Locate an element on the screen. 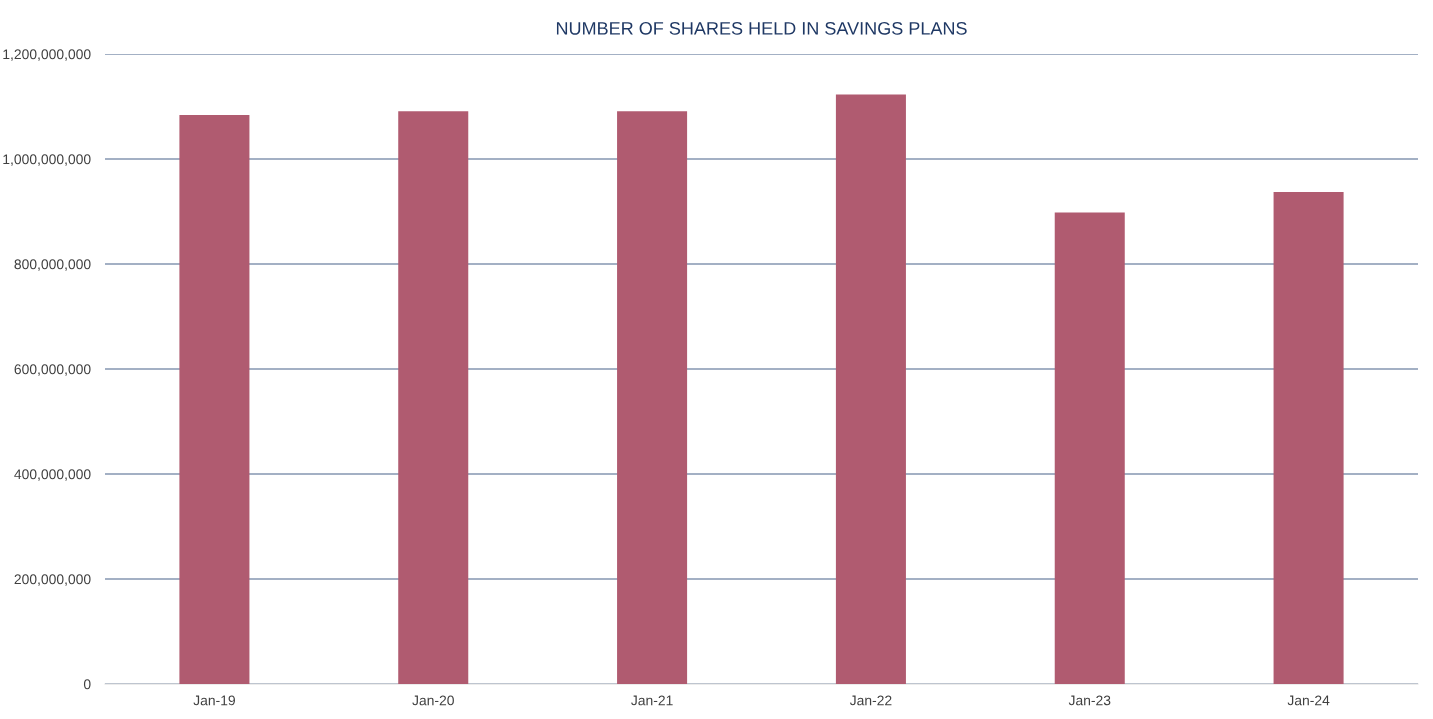  x-tick-label: Jan-22 is located at coordinates (870, 700).